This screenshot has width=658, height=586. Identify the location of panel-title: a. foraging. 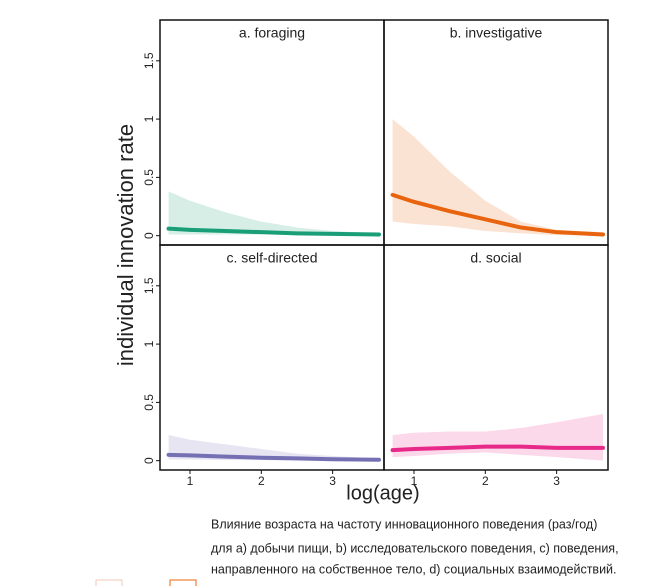
(272, 33).